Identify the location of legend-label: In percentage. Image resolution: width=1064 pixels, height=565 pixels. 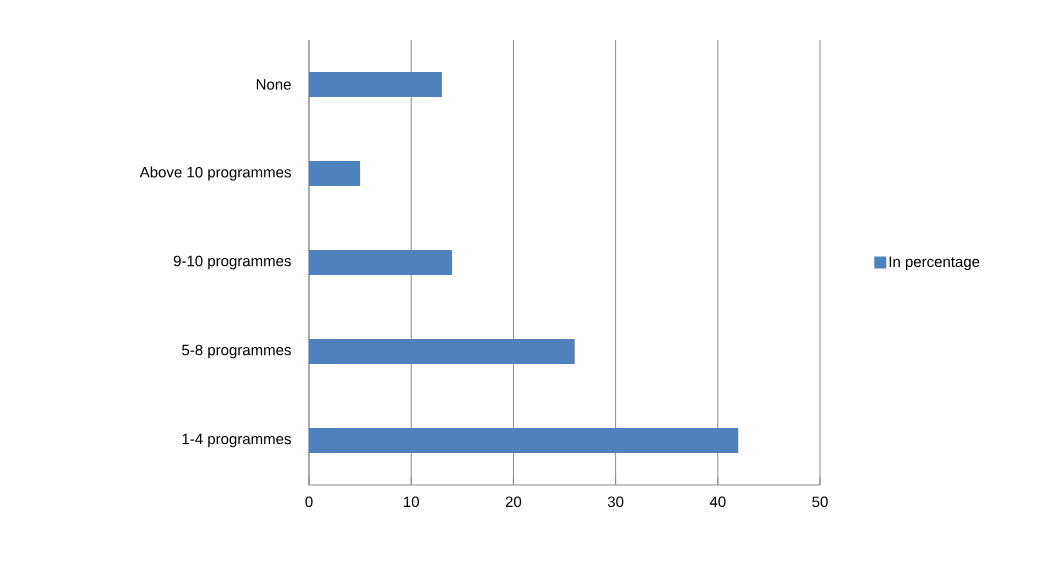
(934, 263).